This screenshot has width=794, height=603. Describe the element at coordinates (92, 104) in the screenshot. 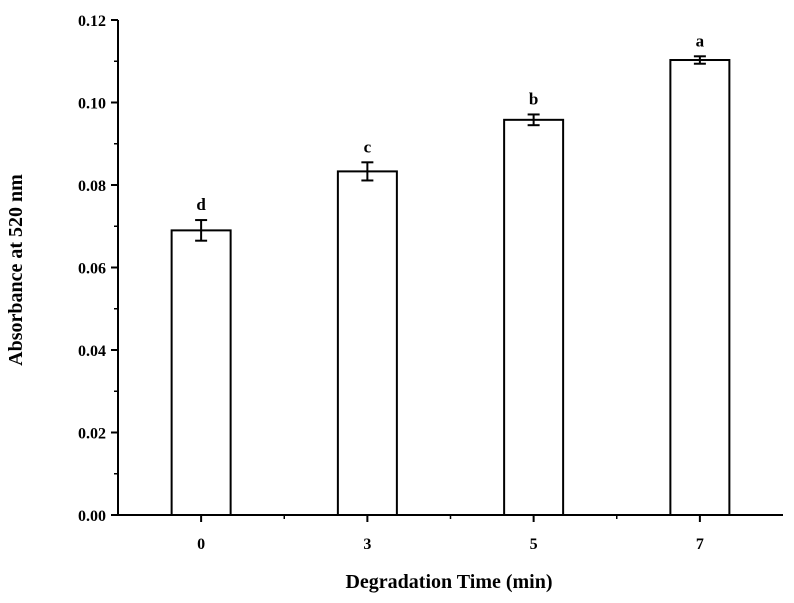

I see `y-tick-label: 0.10` at that location.